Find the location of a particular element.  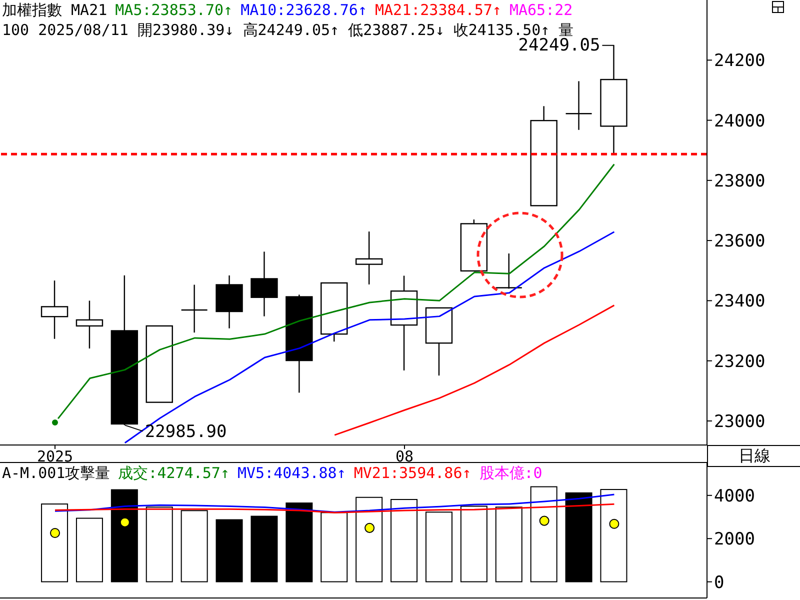

annotation: MA65:22 is located at coordinates (541, 10).